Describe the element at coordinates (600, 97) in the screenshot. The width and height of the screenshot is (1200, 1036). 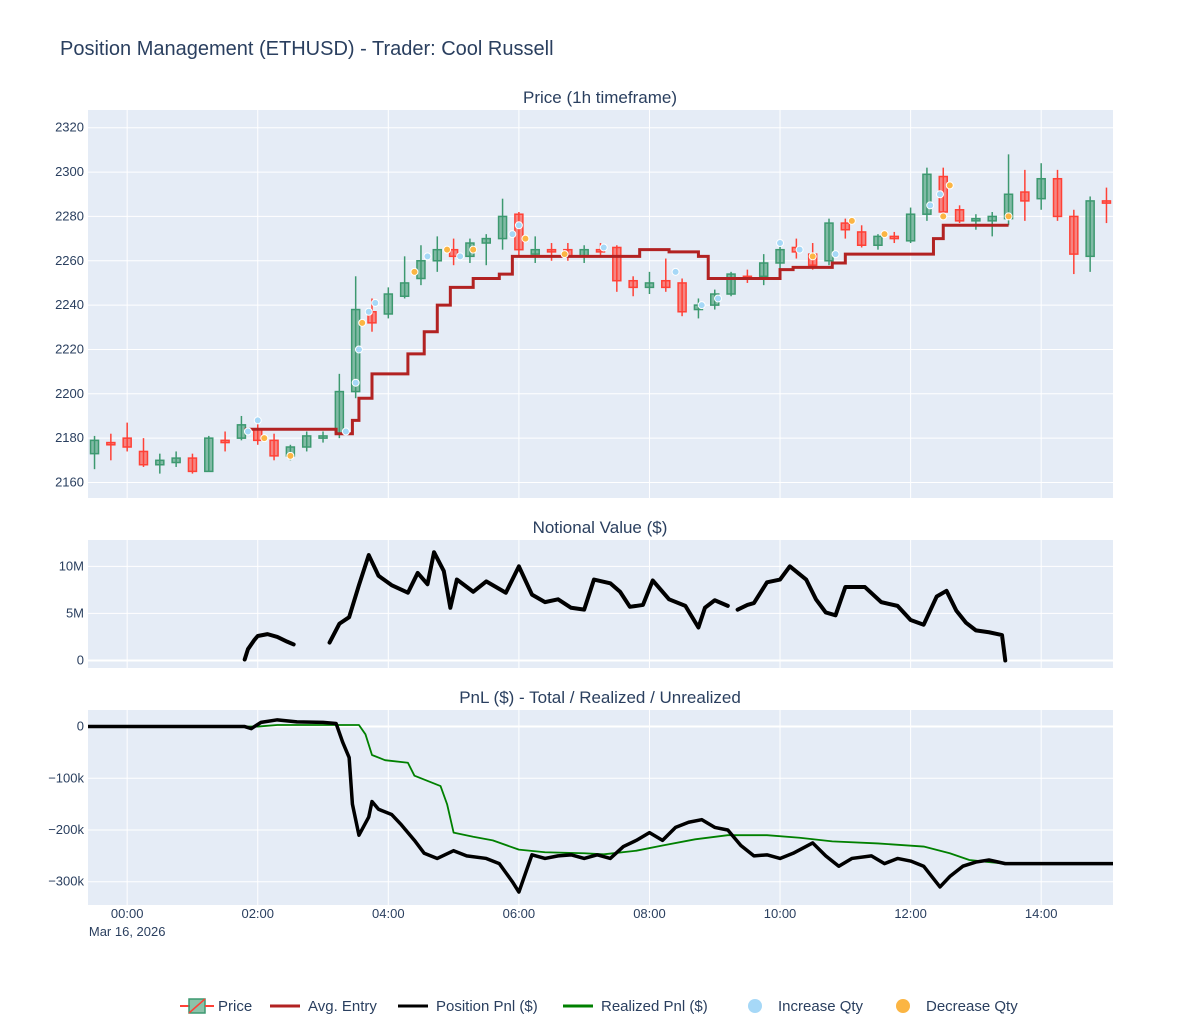
I see `price-panel-title: Price (1h timeframe)` at that location.